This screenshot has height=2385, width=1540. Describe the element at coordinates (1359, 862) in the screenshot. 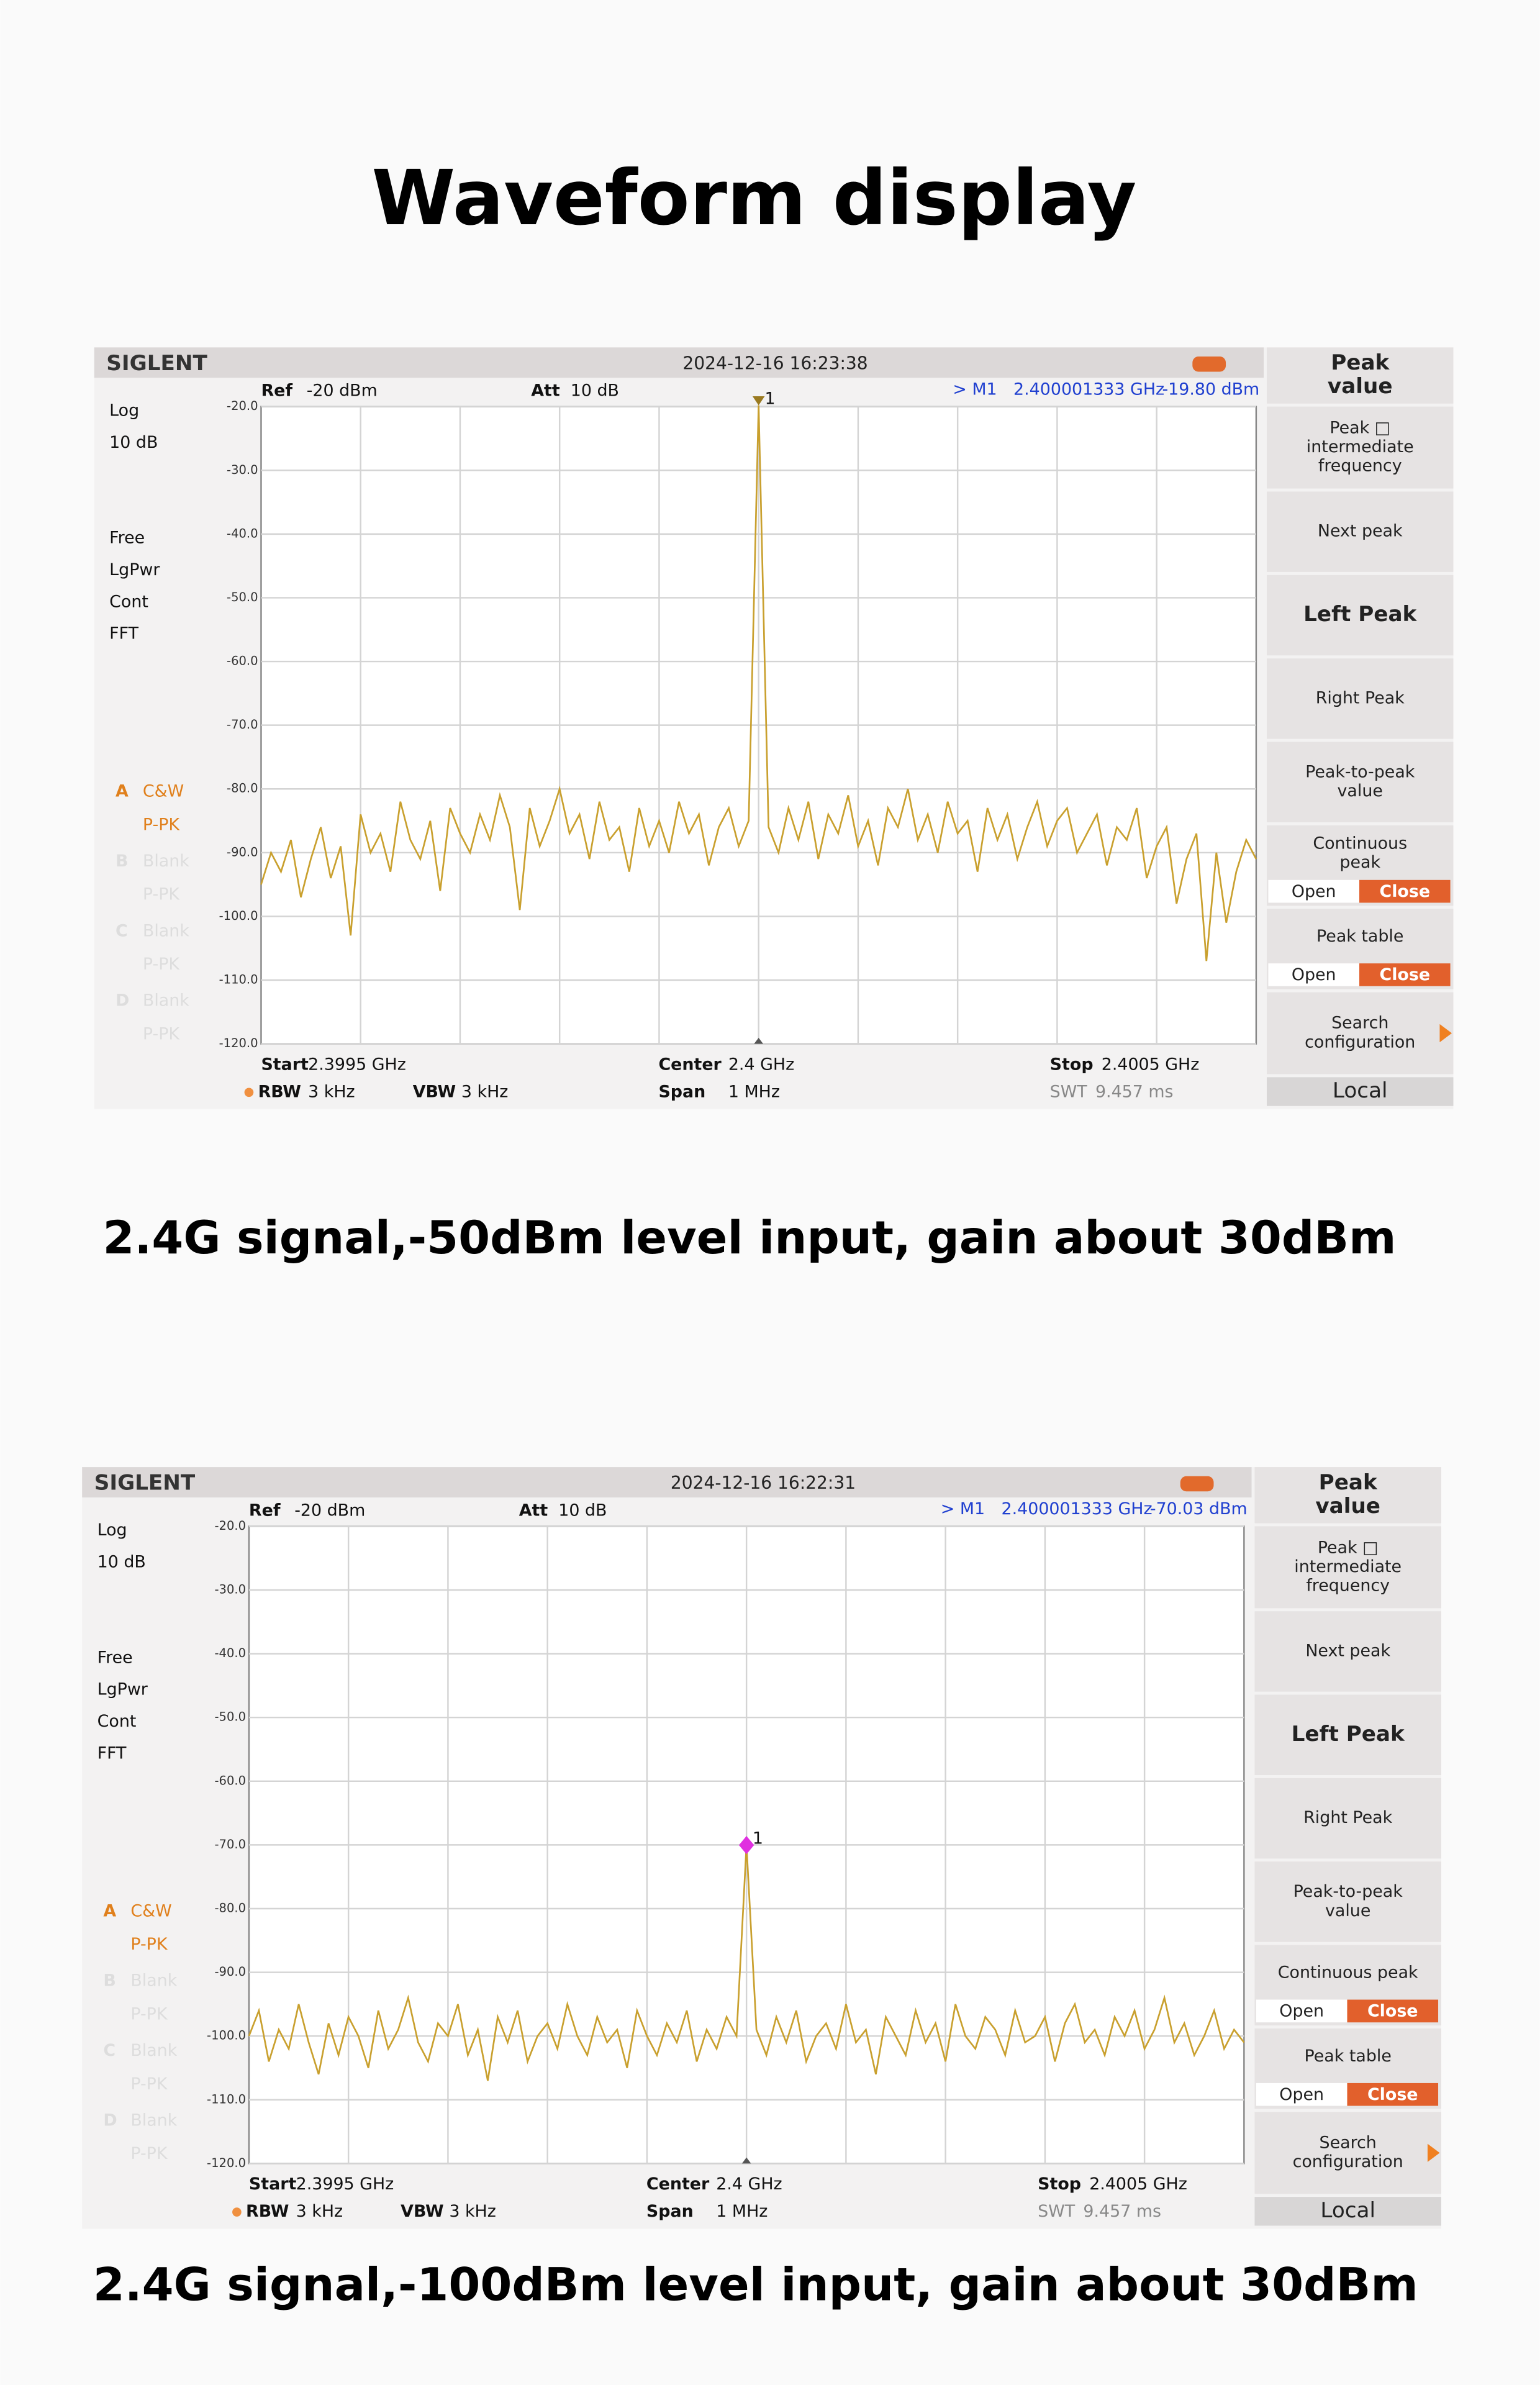

I see `menu-label: peak` at that location.